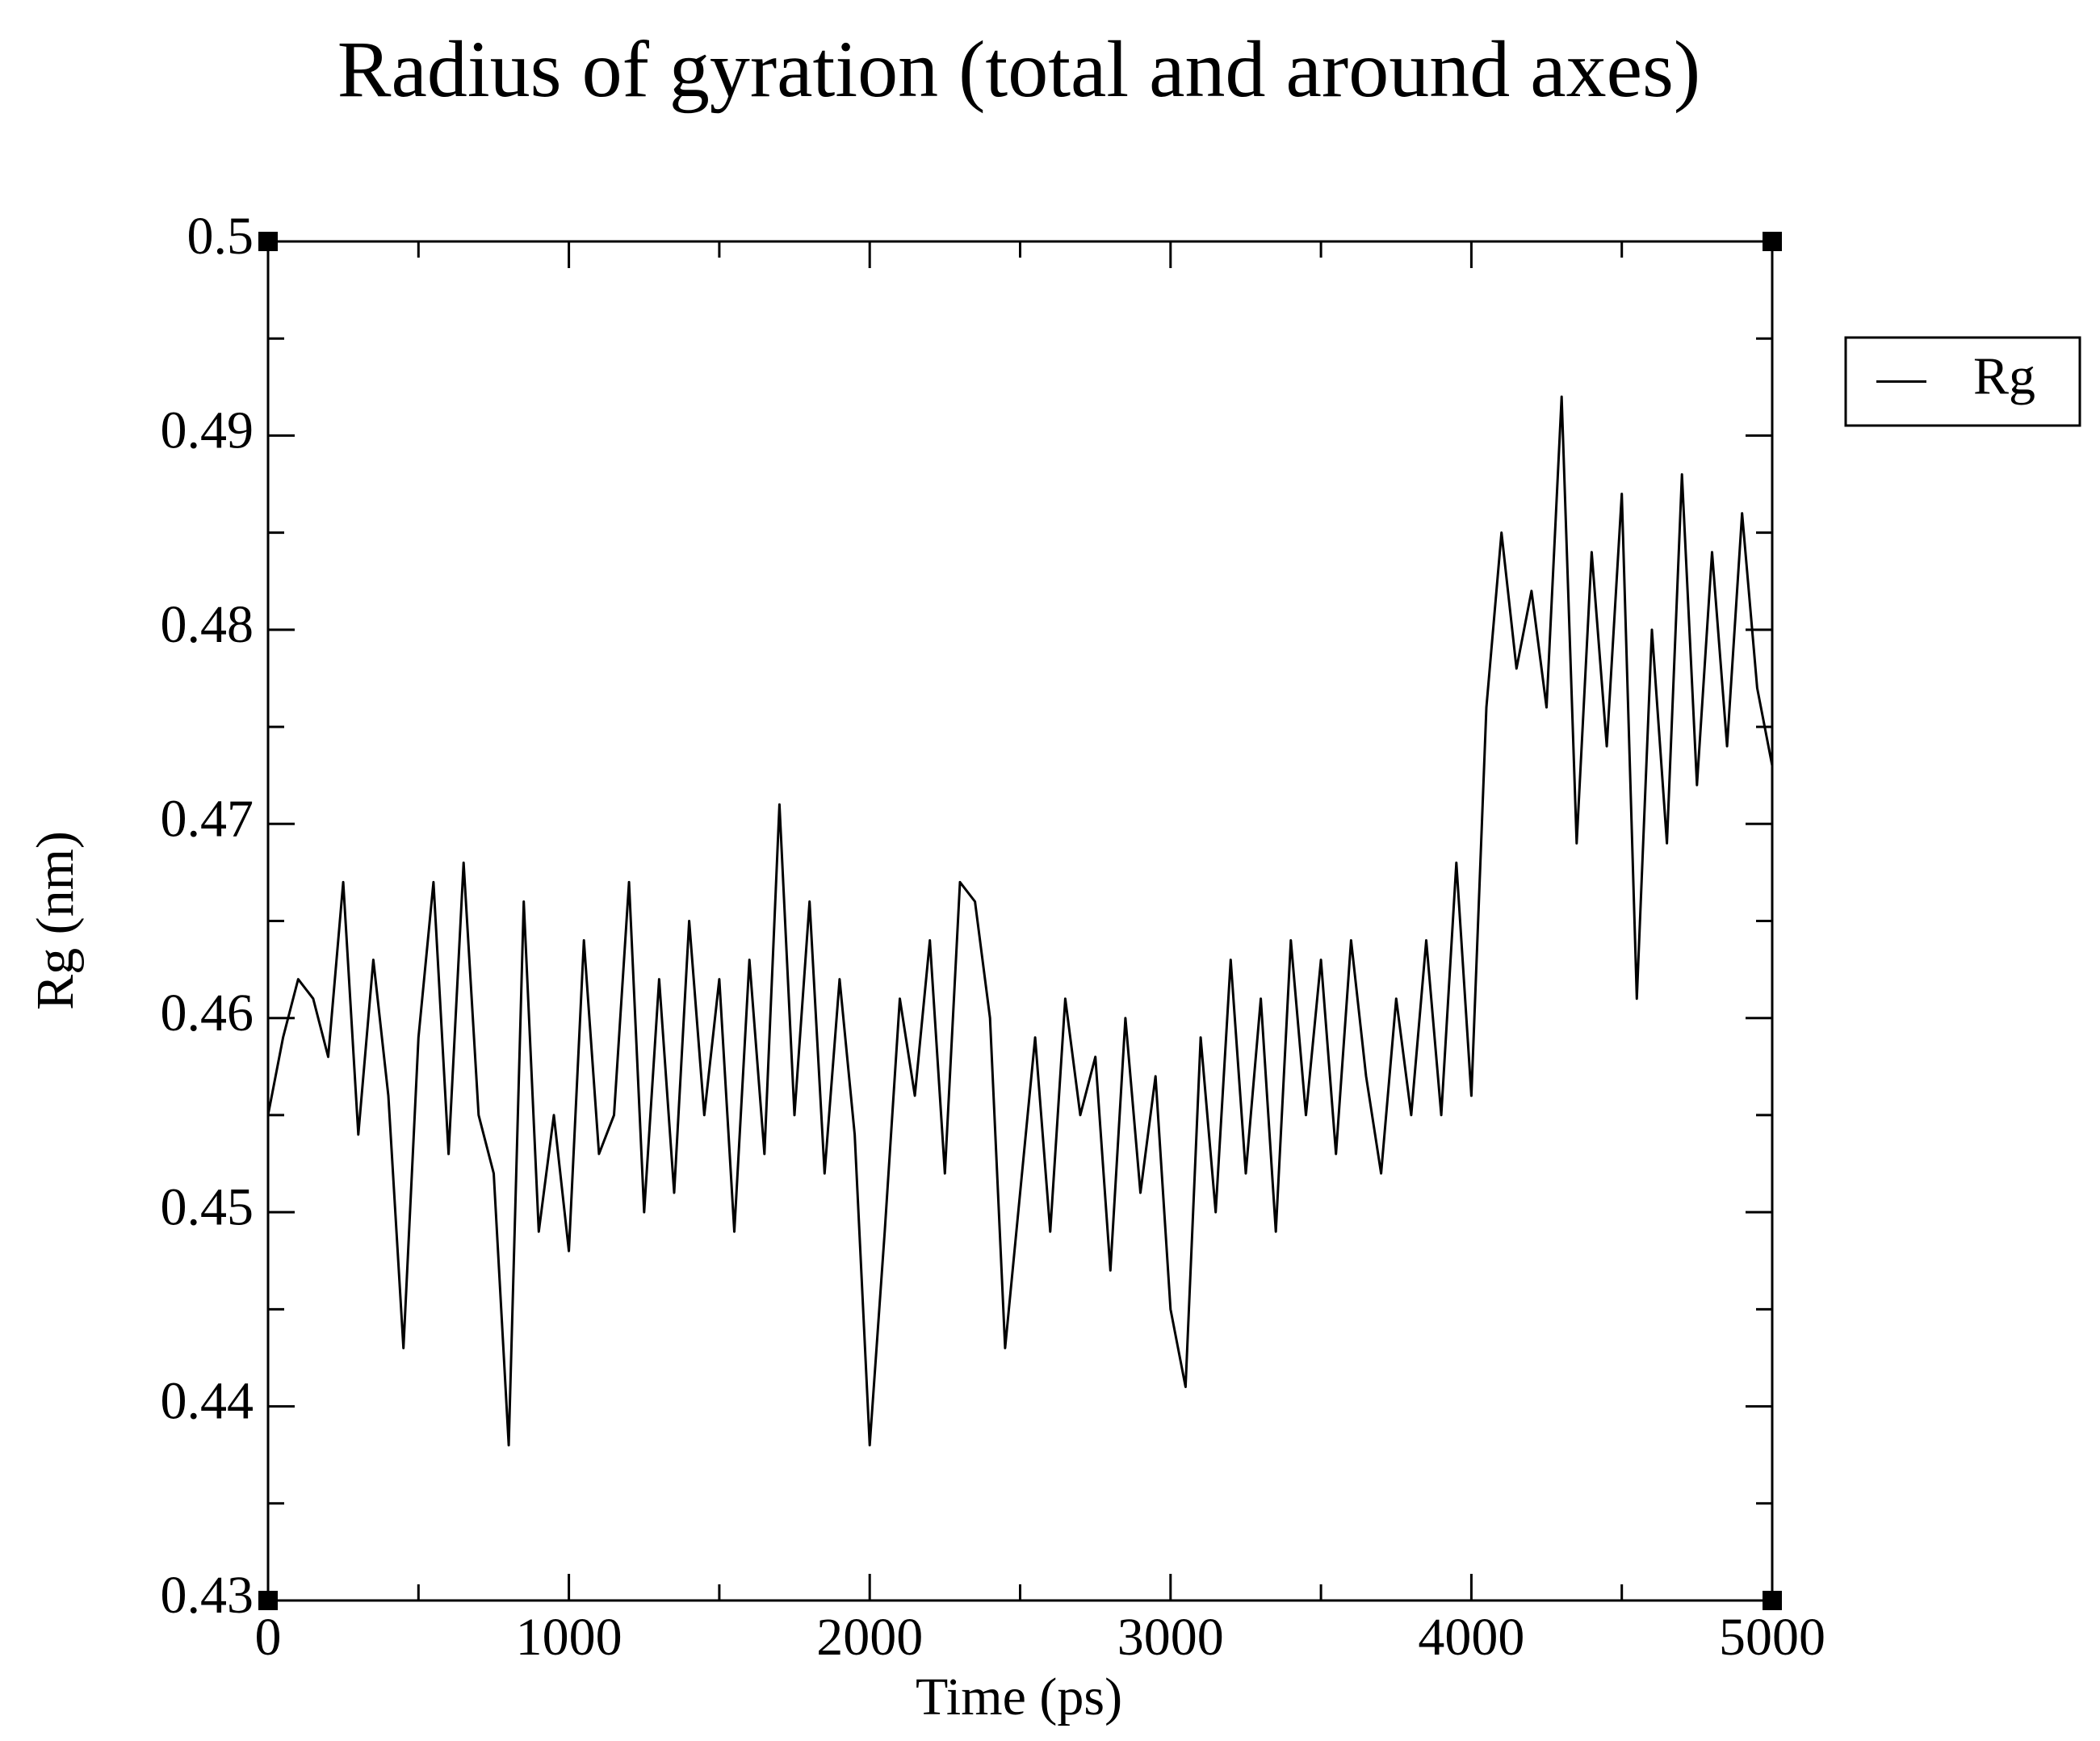  Describe the element at coordinates (869, 1637) in the screenshot. I see `x-tick-label: 2000` at that location.